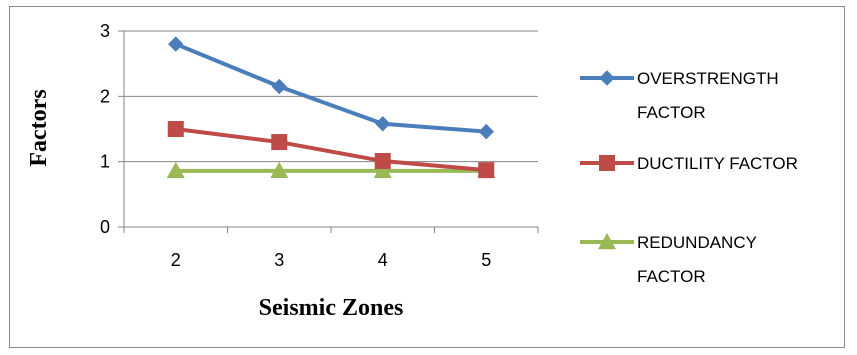 This screenshot has height=355, width=857. What do you see at coordinates (176, 260) in the screenshot?
I see `x-tick-label: 2` at bounding box center [176, 260].